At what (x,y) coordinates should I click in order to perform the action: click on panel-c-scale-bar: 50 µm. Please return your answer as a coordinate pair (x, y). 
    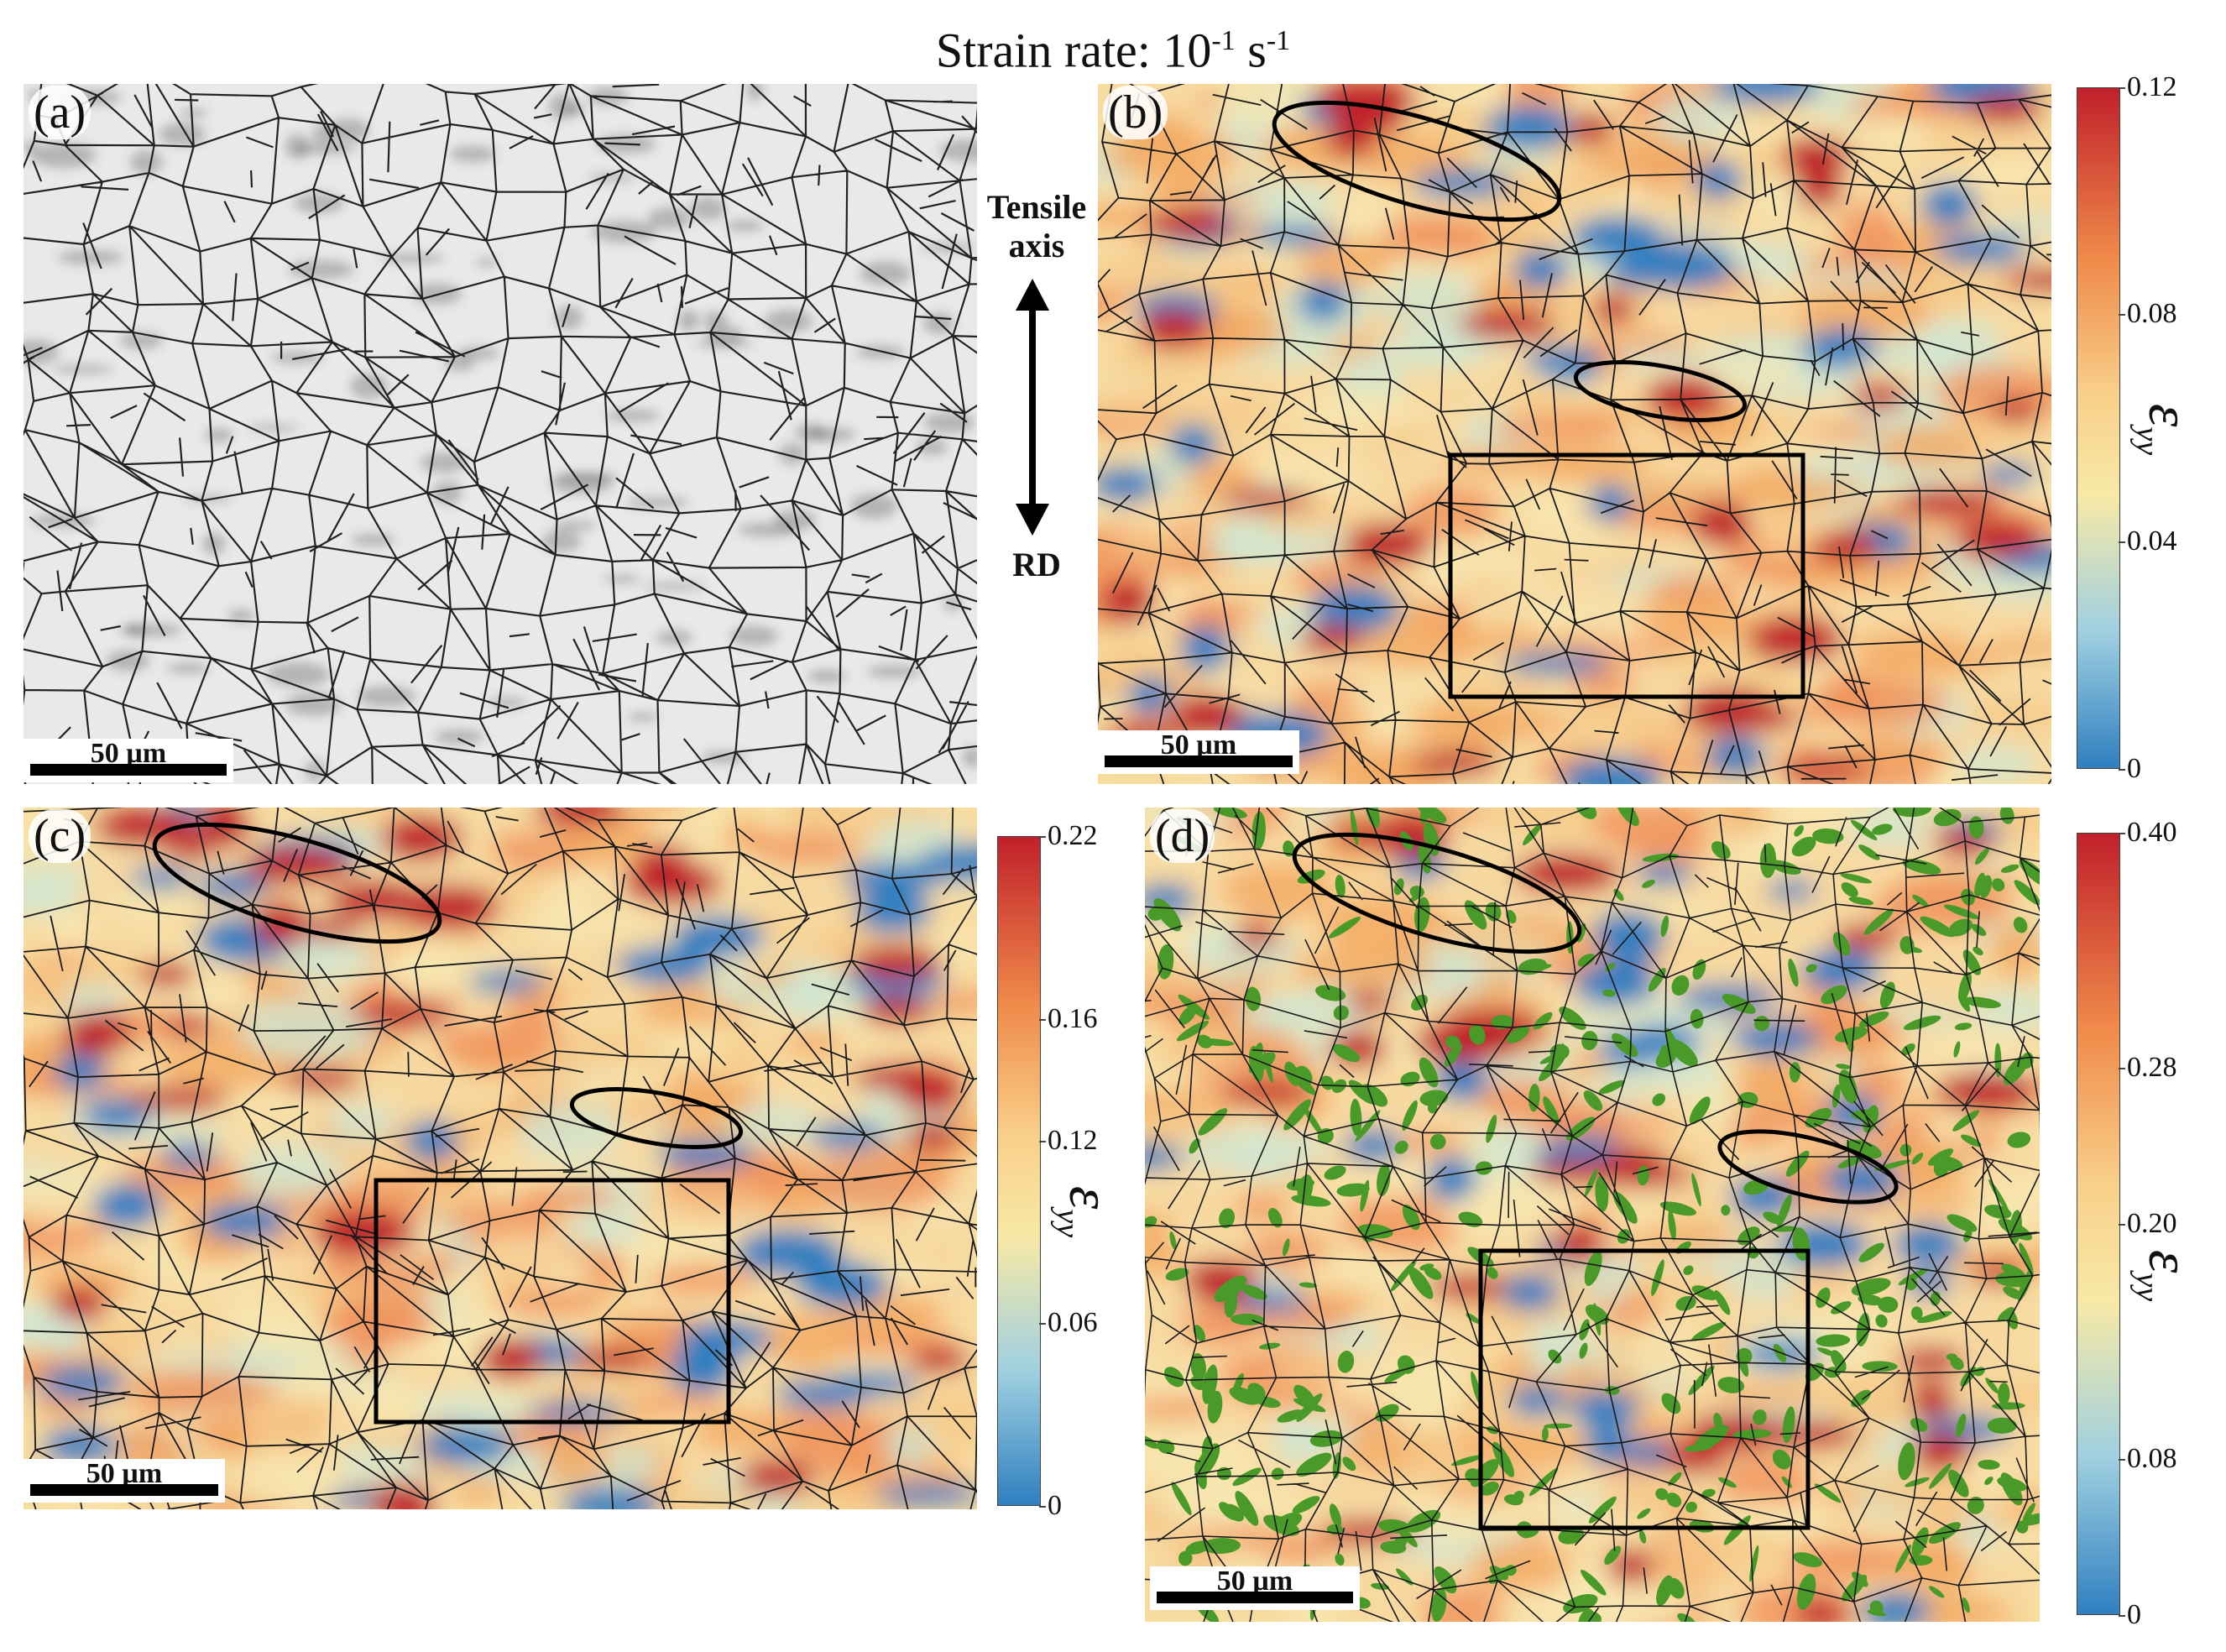
    Looking at the image, I should click on (124, 1481).